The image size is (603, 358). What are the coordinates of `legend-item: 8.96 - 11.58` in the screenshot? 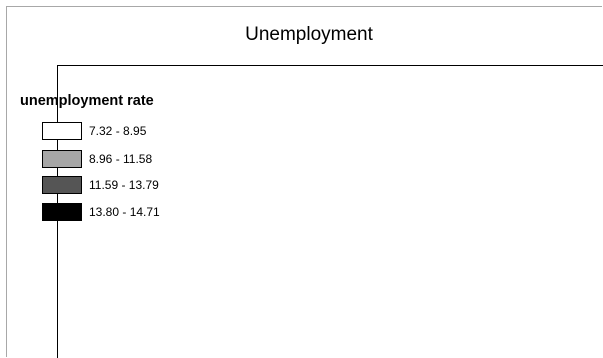 It's located at (97, 159).